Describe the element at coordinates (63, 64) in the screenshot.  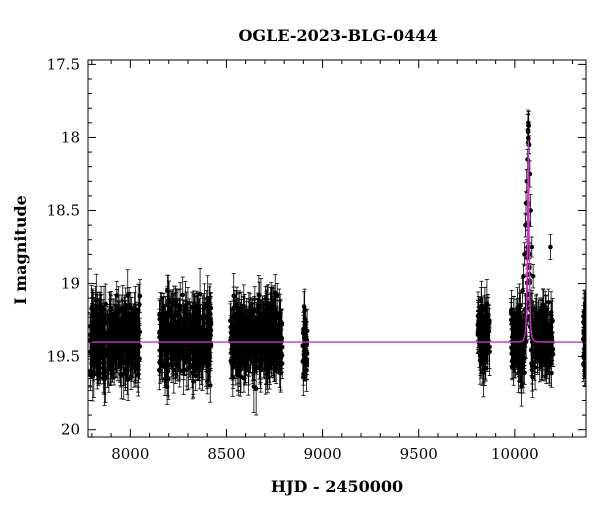
I see `y-tick-label: 17.5` at that location.